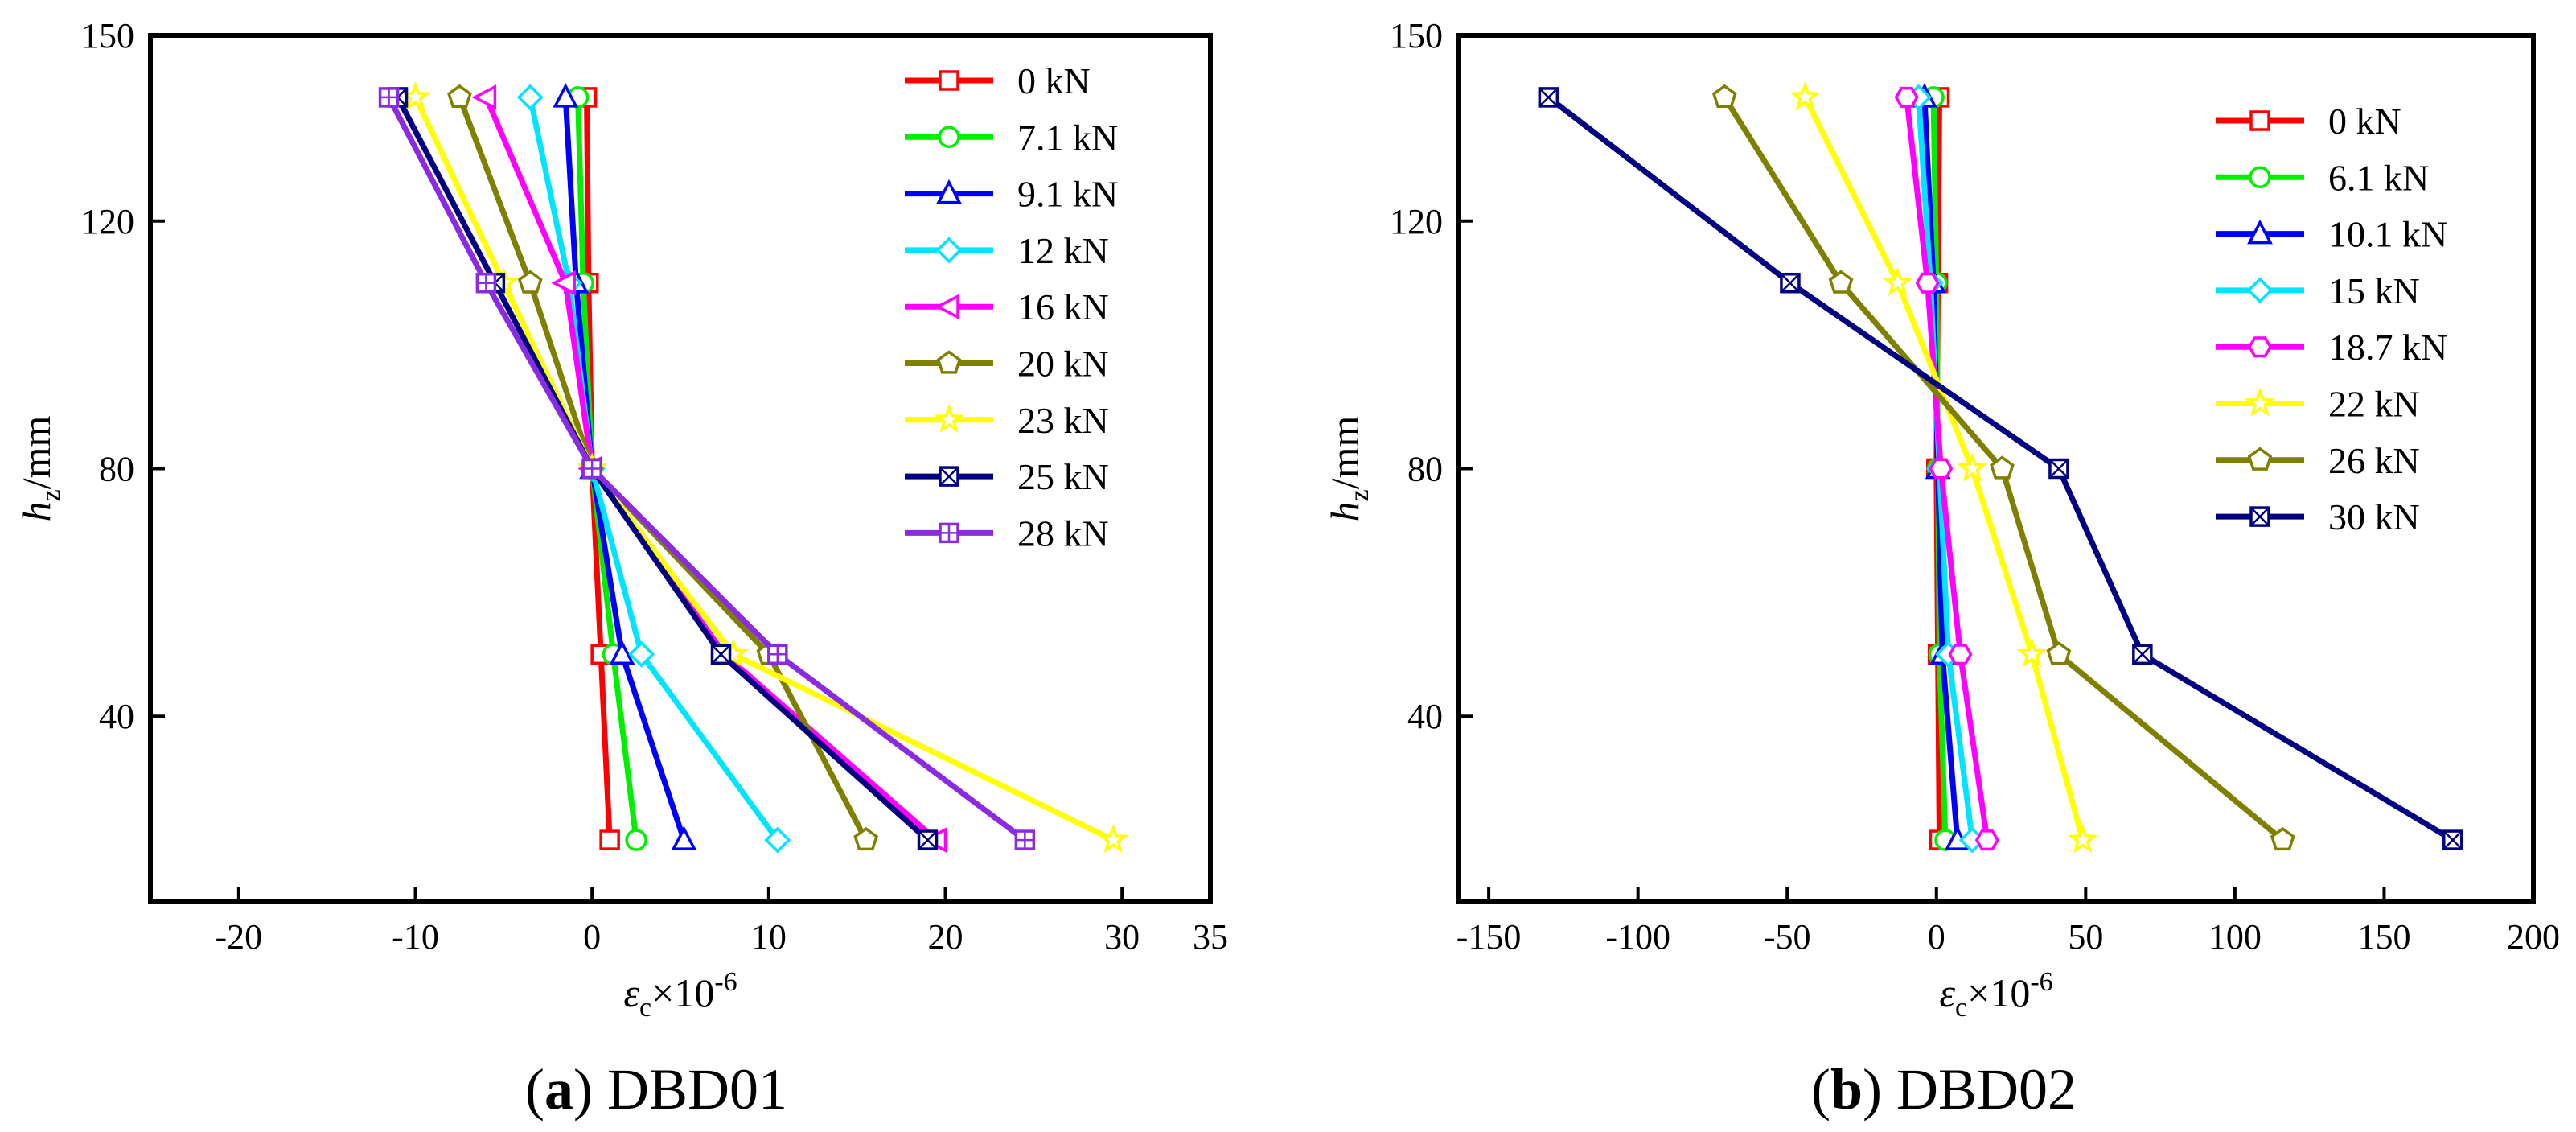 This screenshot has width=2576, height=1132. I want to click on x-tick-label: -100, so click(1637, 937).